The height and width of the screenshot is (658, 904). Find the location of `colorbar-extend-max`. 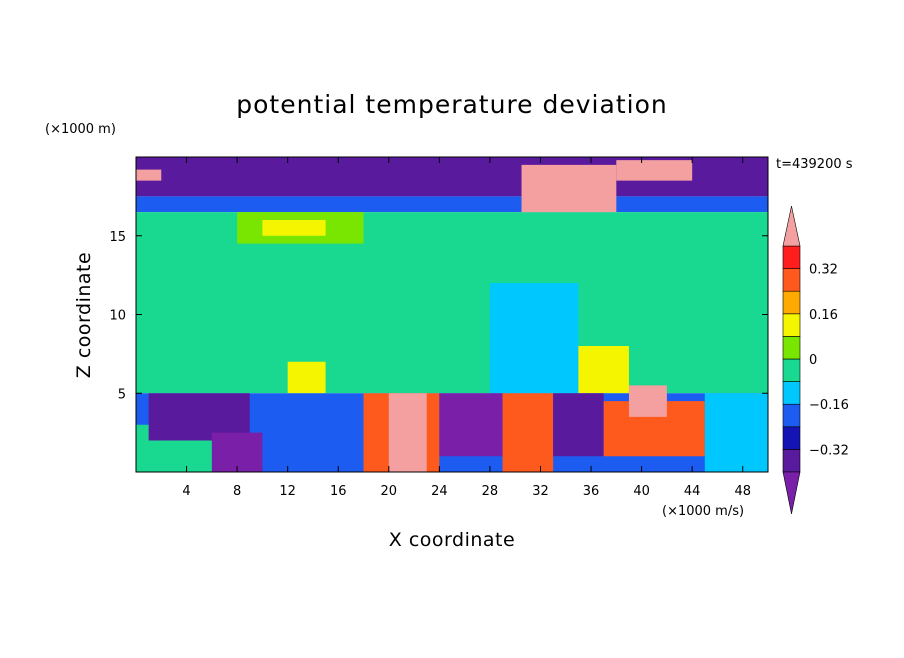

colorbar-extend-max is located at coordinates (791, 226).